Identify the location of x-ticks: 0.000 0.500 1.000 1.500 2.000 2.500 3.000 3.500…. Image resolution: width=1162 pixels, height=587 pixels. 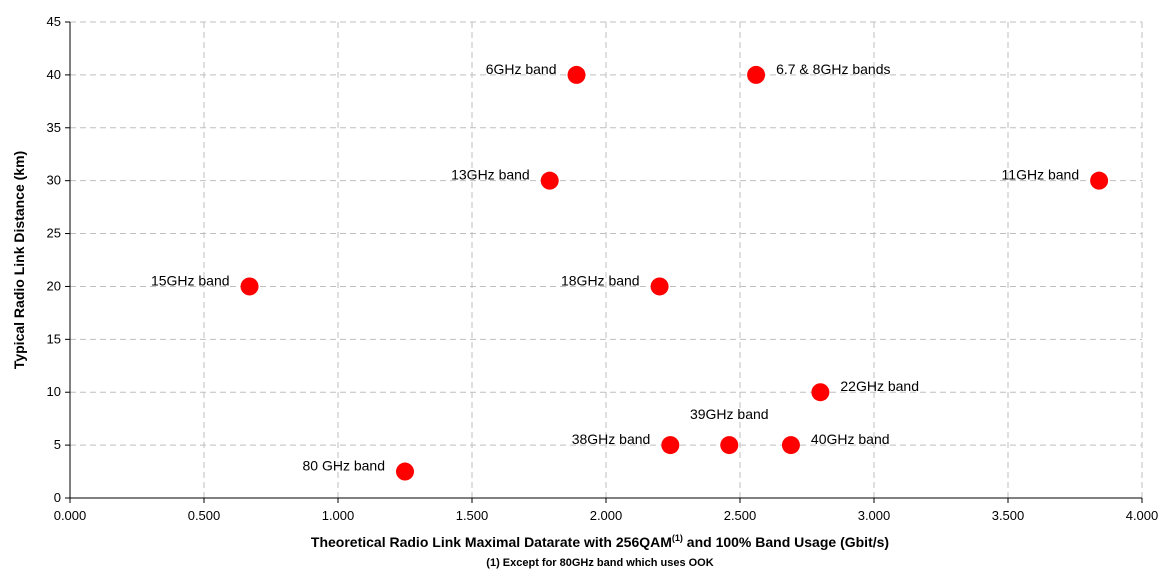
(606, 510).